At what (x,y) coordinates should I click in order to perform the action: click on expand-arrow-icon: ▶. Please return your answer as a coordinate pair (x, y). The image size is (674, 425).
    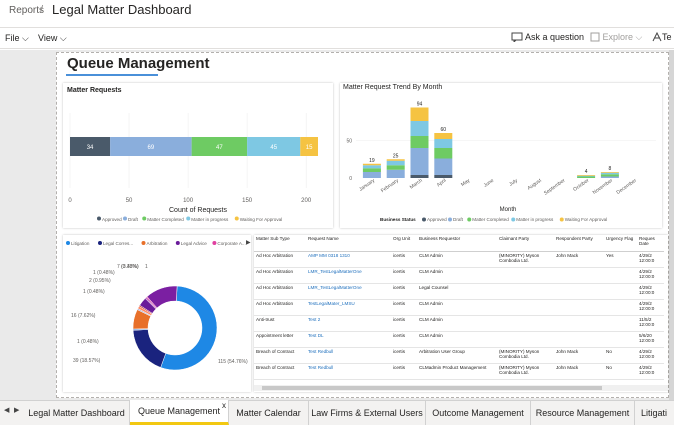
    Looking at the image, I should click on (248, 243).